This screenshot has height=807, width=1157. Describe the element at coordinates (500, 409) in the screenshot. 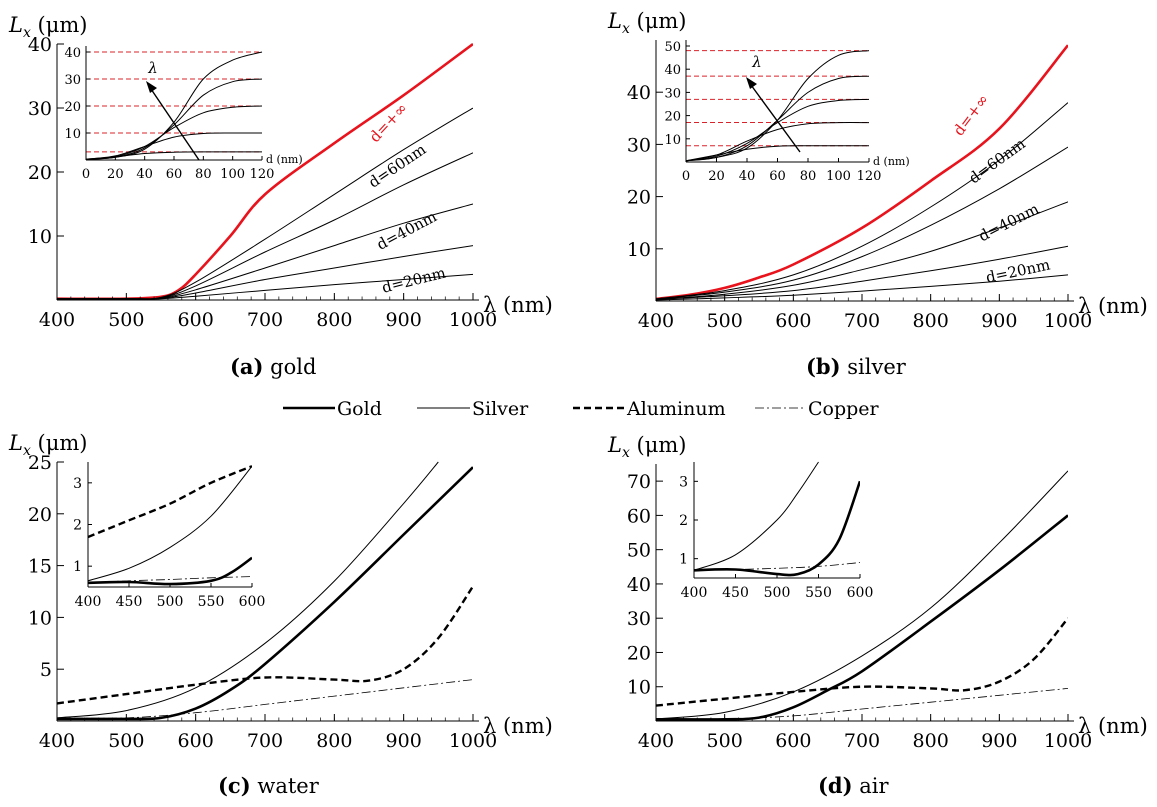

I see `legend-label-silver: Silver` at that location.